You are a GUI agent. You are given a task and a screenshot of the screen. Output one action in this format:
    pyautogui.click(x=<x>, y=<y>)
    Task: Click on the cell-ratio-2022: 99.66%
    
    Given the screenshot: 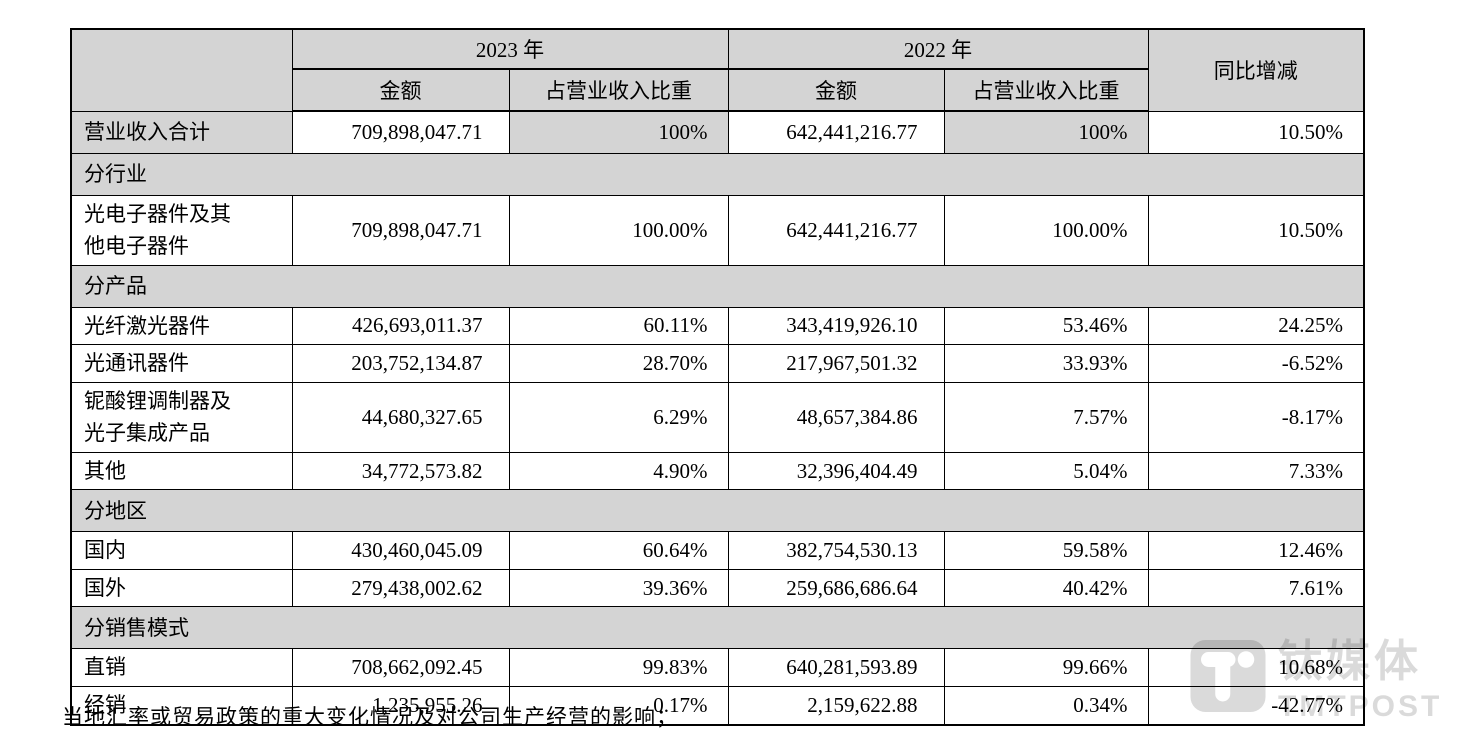 What is the action you would take?
    pyautogui.click(x=1046, y=667)
    